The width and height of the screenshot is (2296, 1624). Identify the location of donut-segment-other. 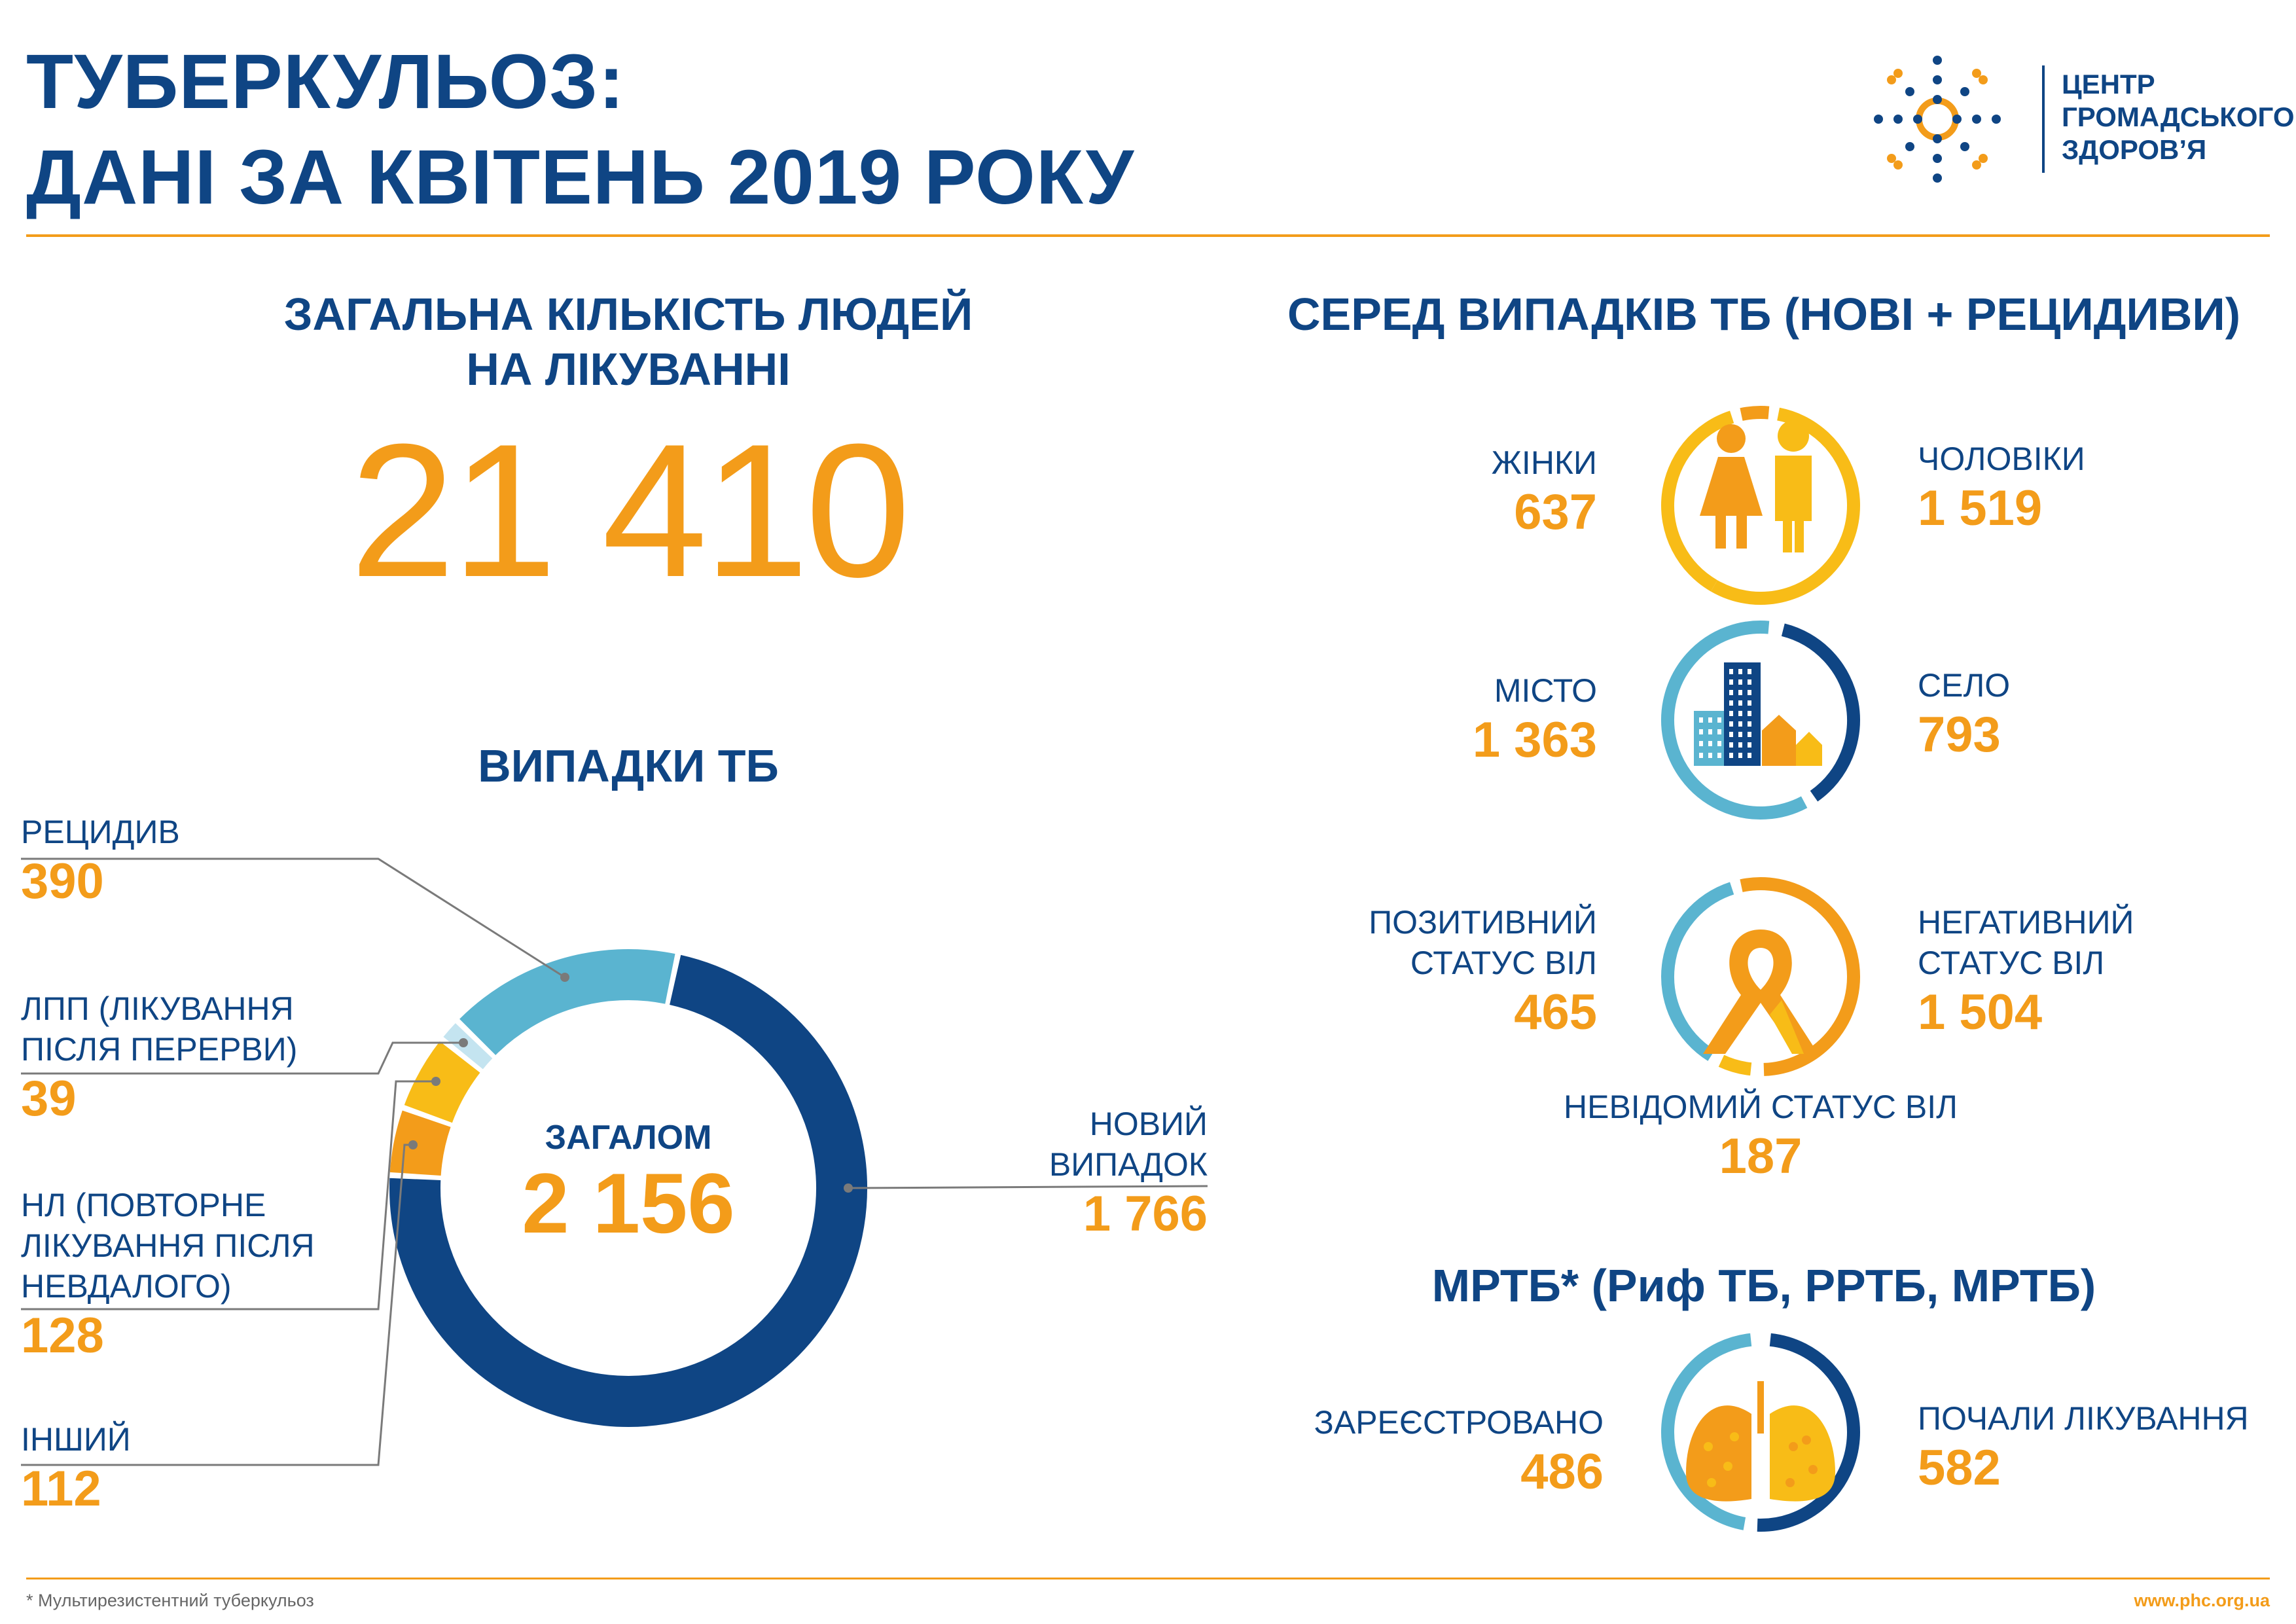
(420, 1143).